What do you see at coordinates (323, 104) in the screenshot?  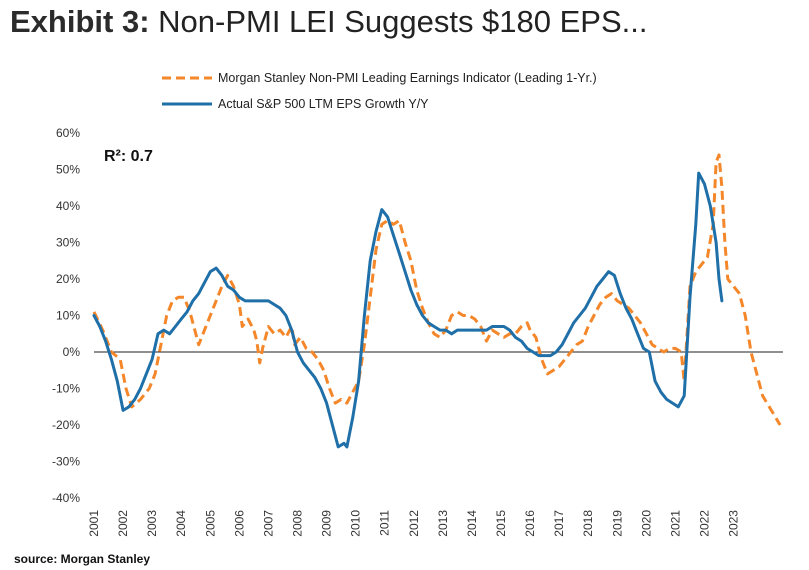 I see `legend-label: Actual S&P 500 LTM EPS Growth Y/Y` at bounding box center [323, 104].